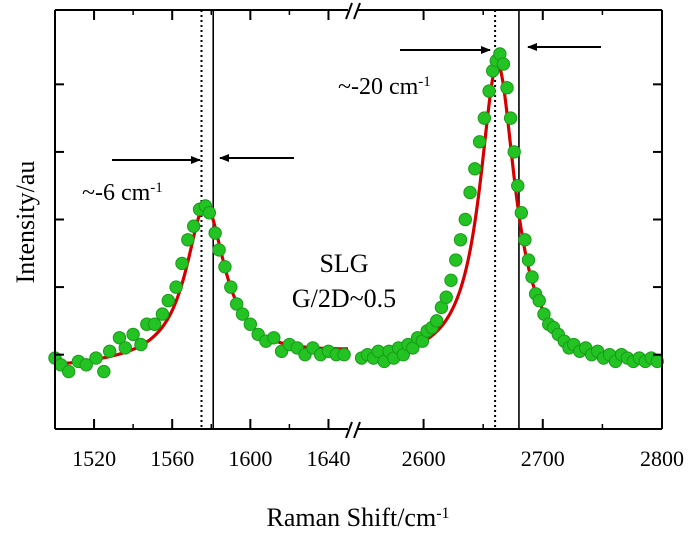  I want to click on x-tick-label: 1520, so click(94, 458).